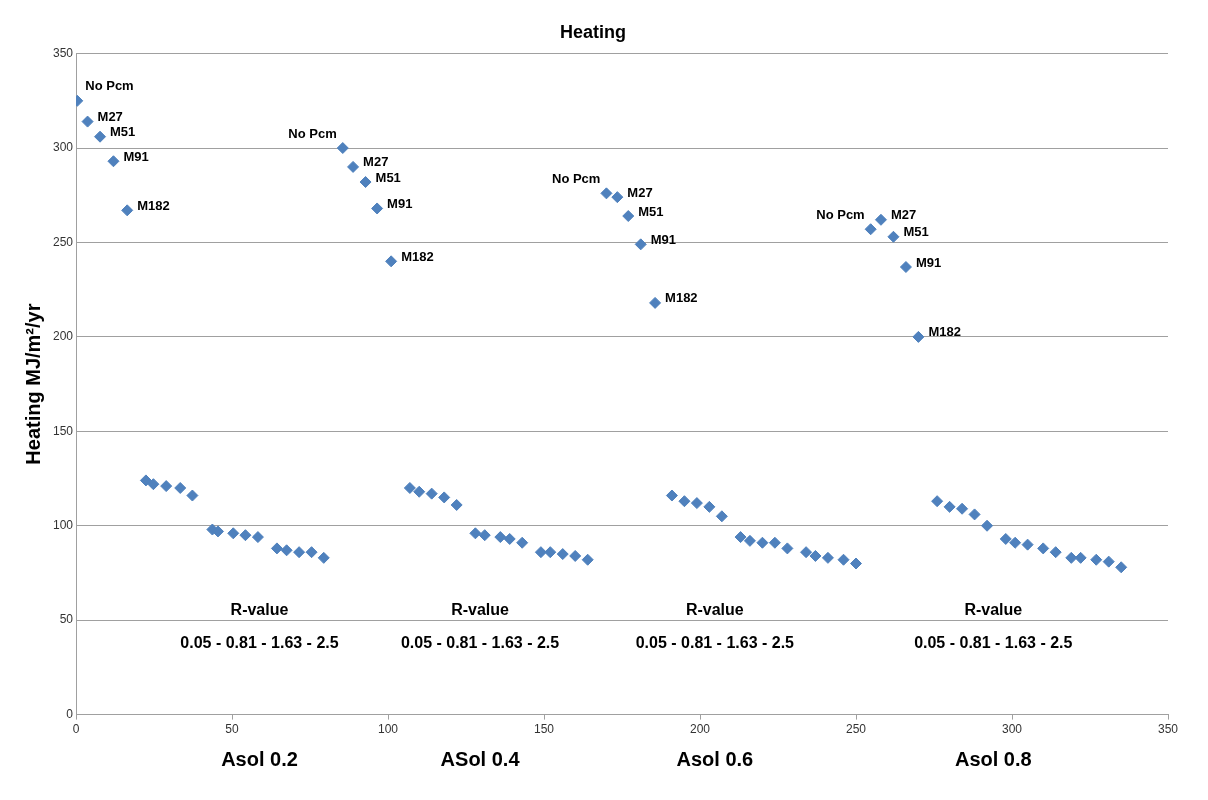  I want to click on x-tick-label: 100, so click(388, 729).